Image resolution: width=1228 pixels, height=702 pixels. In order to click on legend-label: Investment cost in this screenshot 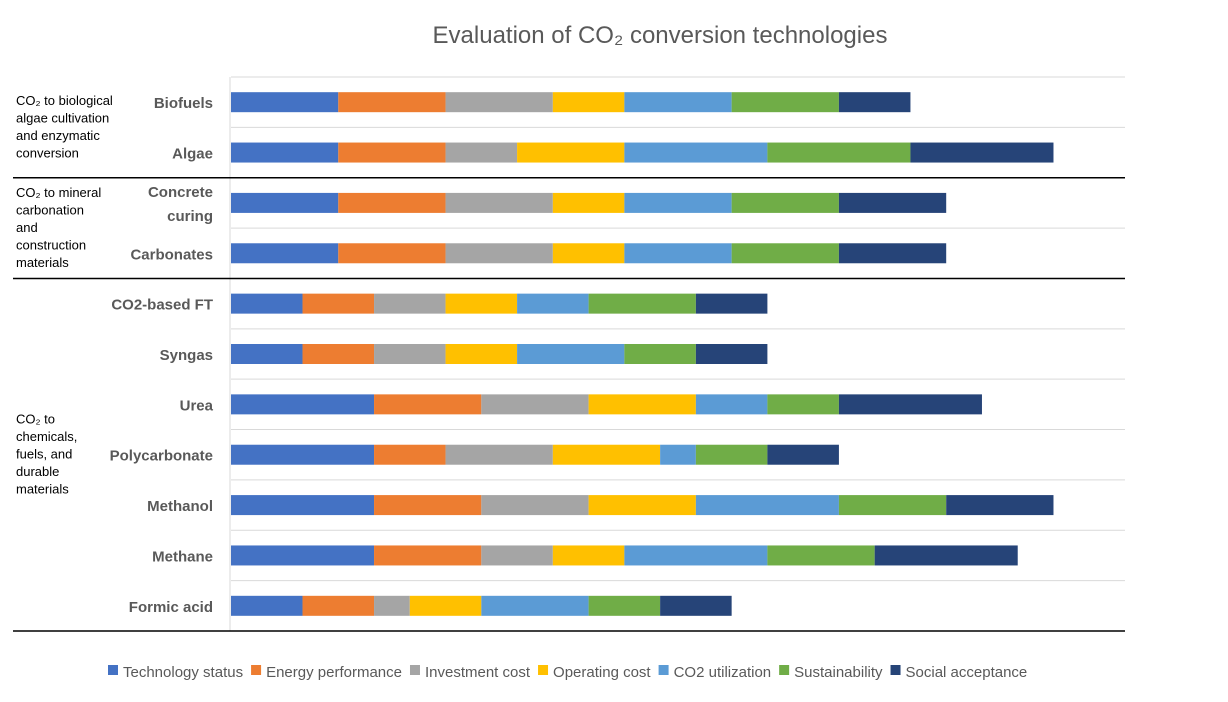, I will do `click(478, 672)`.